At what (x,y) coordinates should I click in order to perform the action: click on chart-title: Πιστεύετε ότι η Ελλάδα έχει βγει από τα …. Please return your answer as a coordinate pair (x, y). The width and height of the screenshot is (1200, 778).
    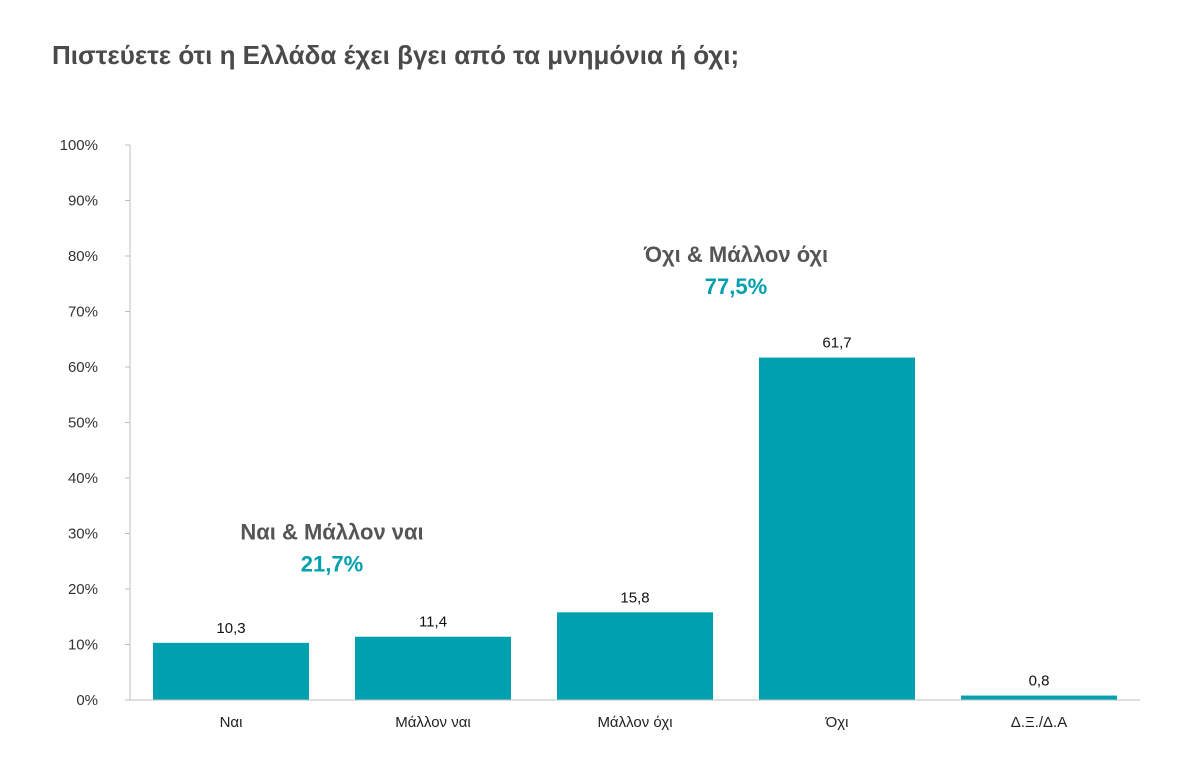
    Looking at the image, I should click on (396, 55).